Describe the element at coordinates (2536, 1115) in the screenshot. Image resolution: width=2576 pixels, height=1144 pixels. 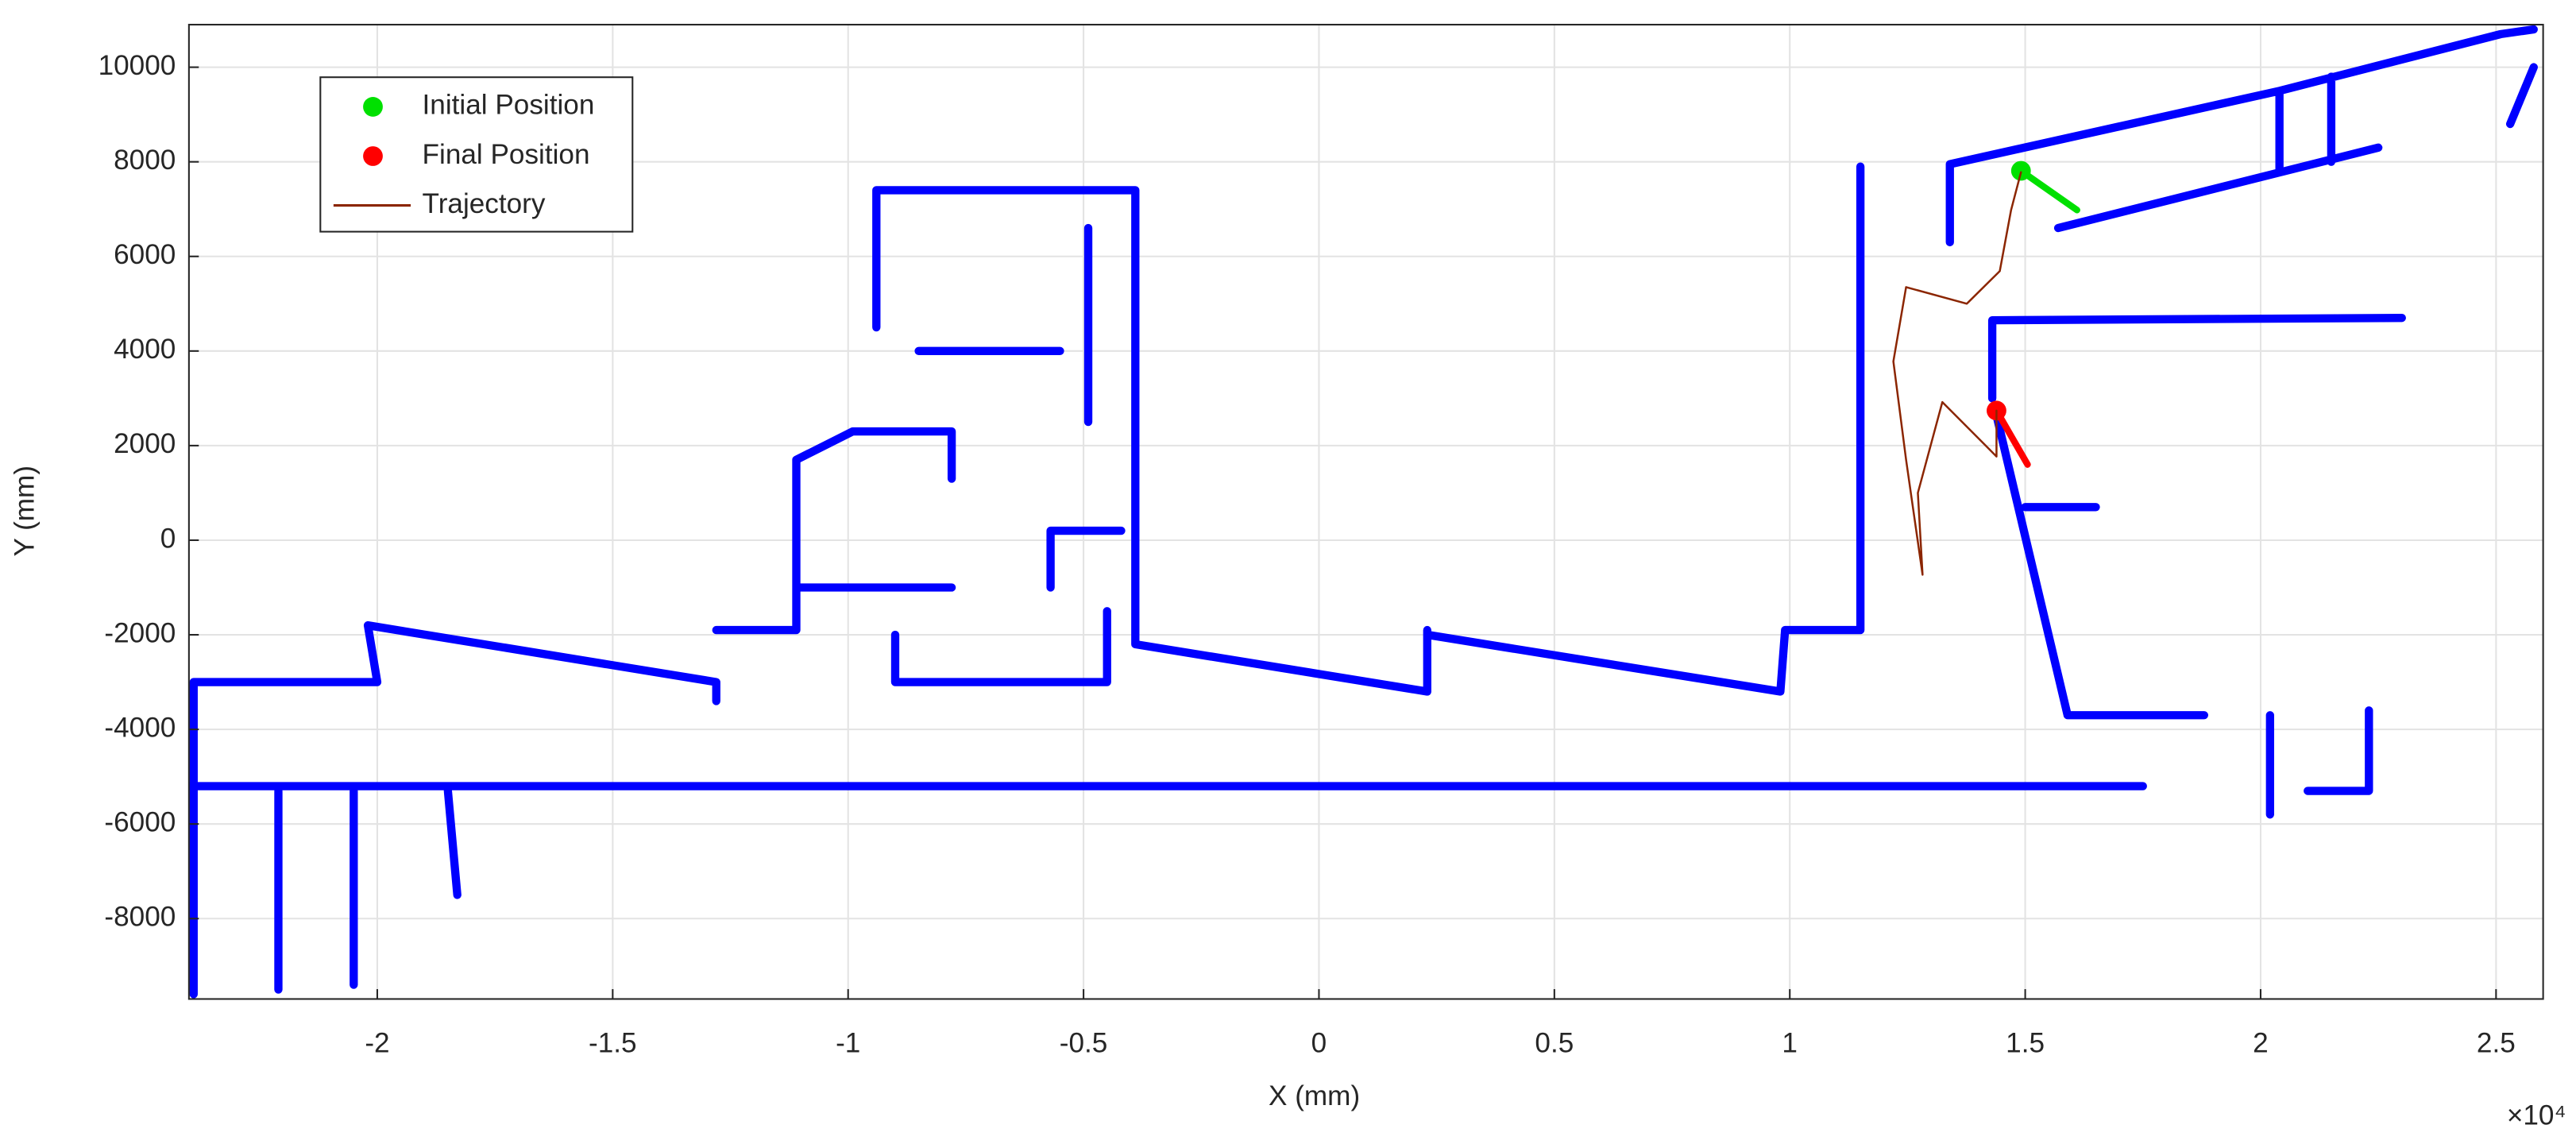
I see `x-multiplier: ×10⁴` at that location.